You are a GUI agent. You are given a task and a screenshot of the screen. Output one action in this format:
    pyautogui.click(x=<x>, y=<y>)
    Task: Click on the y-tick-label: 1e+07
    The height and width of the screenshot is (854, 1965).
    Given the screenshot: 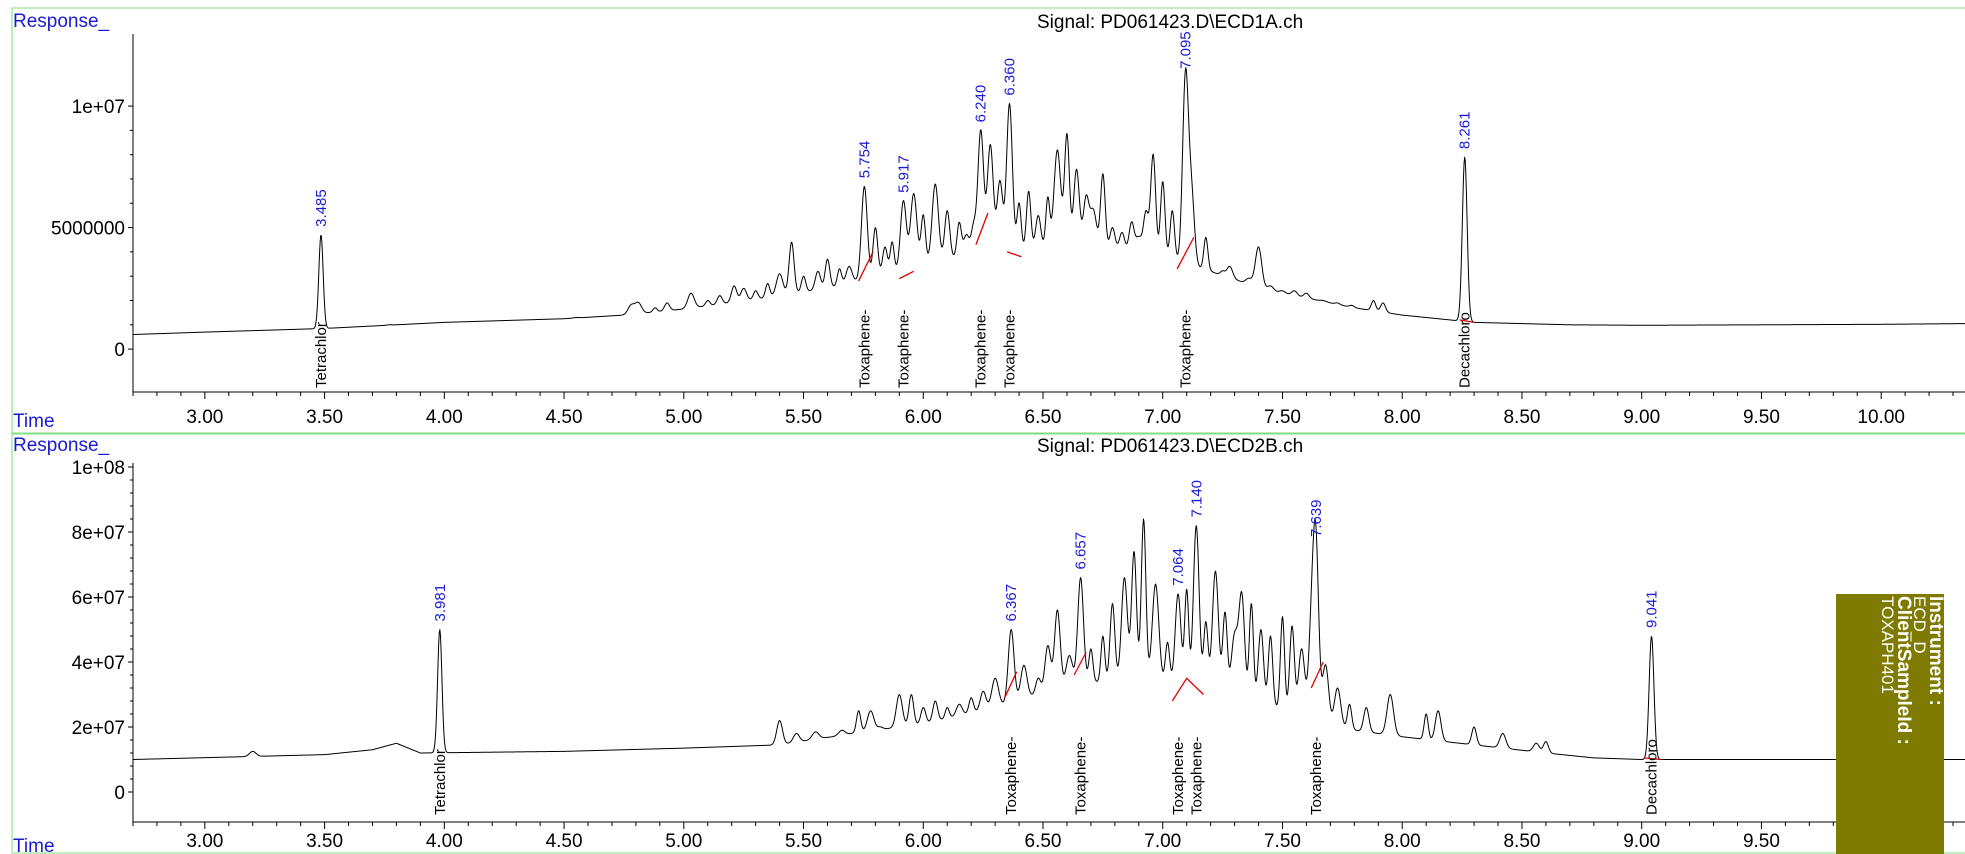 What is the action you would take?
    pyautogui.click(x=98, y=107)
    